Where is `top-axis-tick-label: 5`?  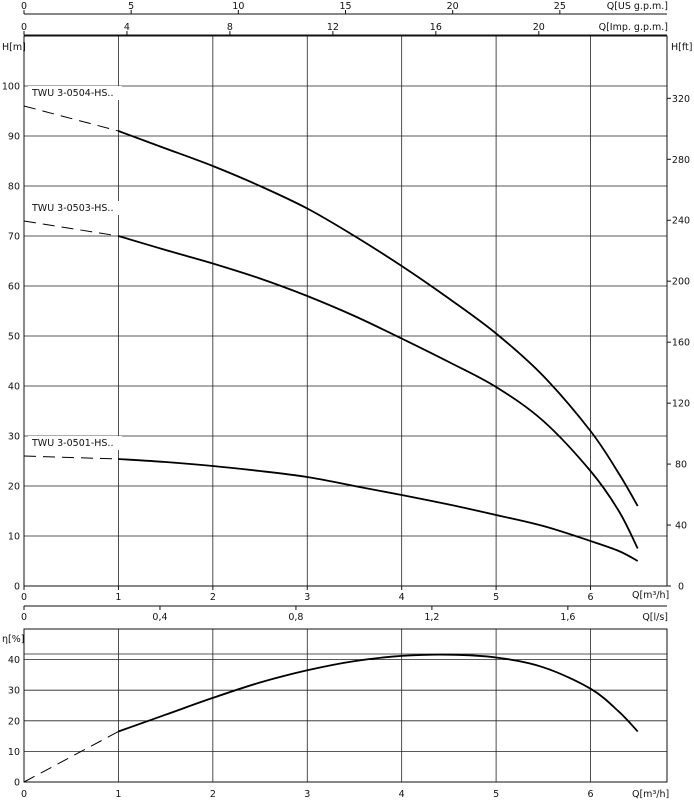
top-axis-tick-label: 5 is located at coordinates (131, 6).